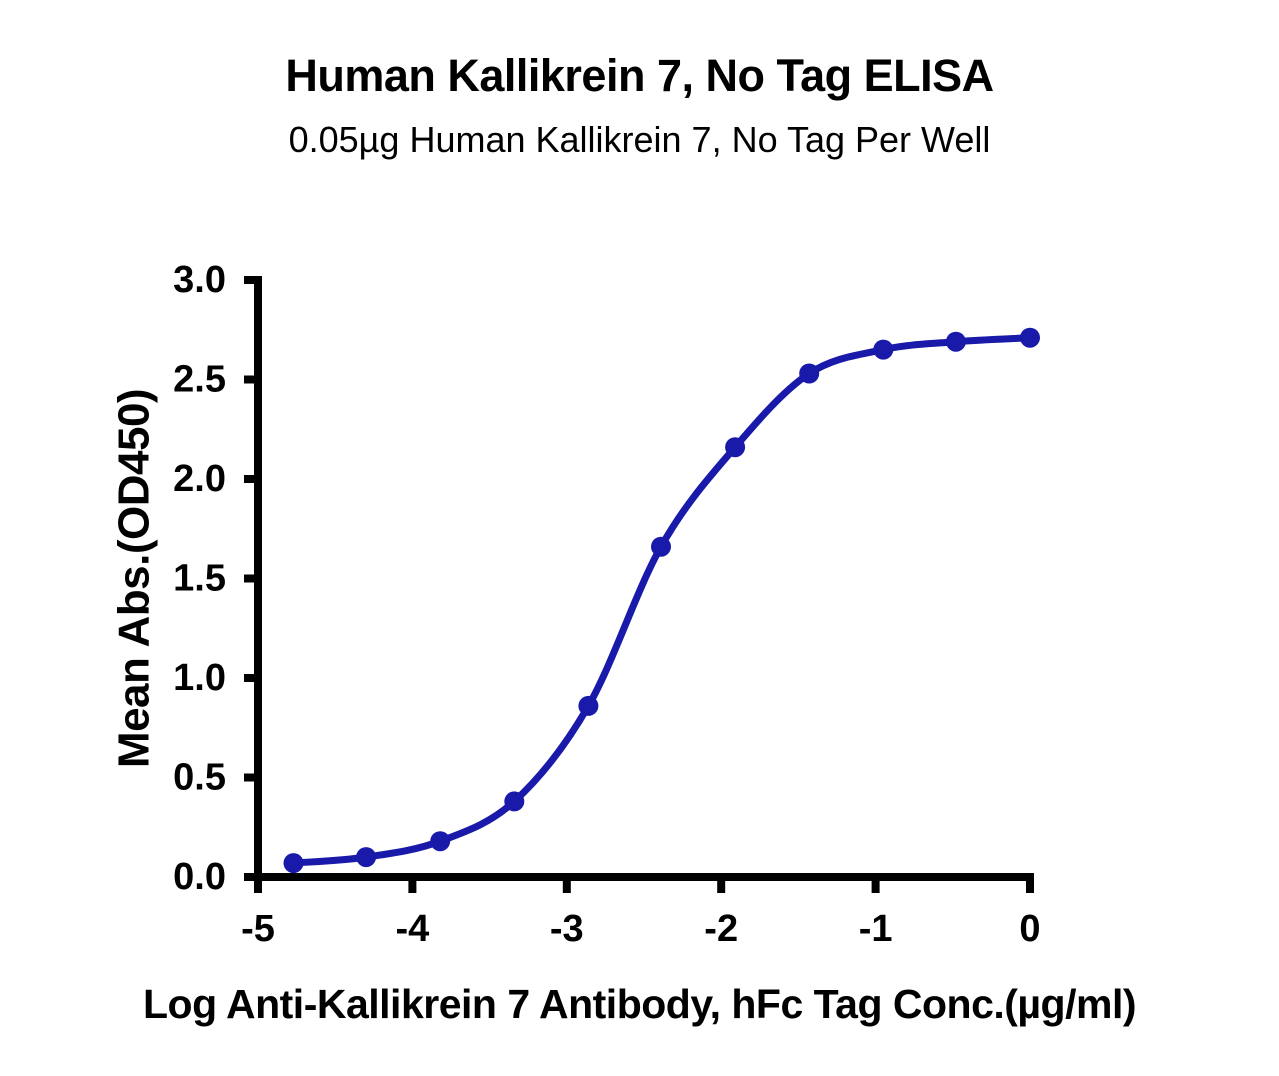 The image size is (1279, 1076). What do you see at coordinates (199, 778) in the screenshot?
I see `y-axis-tick-label: 0.5` at bounding box center [199, 778].